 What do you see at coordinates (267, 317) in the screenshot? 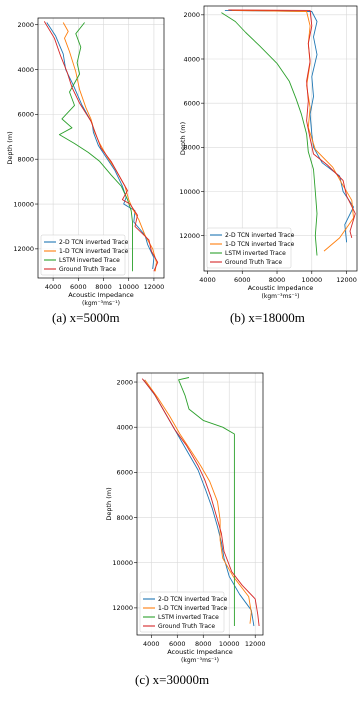
I see `caption-b: (b) x=18000m` at bounding box center [267, 317].